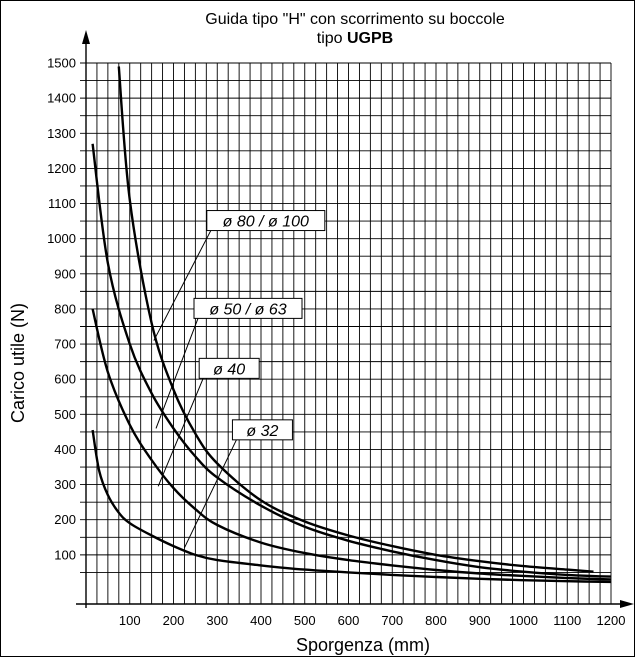 Image resolution: width=635 pixels, height=657 pixels. What do you see at coordinates (65, 379) in the screenshot?
I see `y-tick-label: 600` at bounding box center [65, 379].